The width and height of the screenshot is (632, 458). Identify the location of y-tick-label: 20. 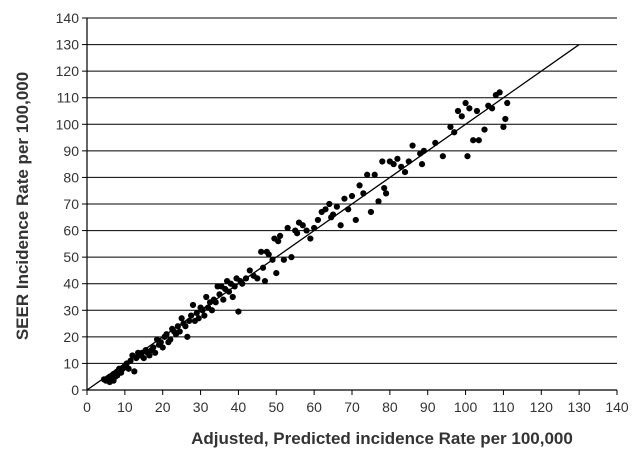
(71, 337).